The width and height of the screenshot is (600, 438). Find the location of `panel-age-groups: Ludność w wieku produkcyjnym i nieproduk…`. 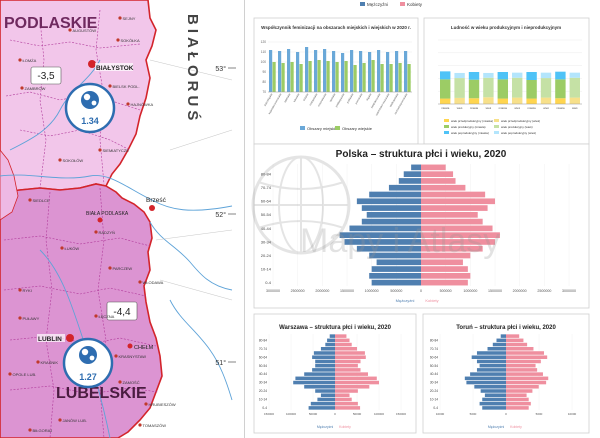

panel-age-groups: Ludność w wieku produkcyjnym i nieproduk… is located at coordinates (506, 81).